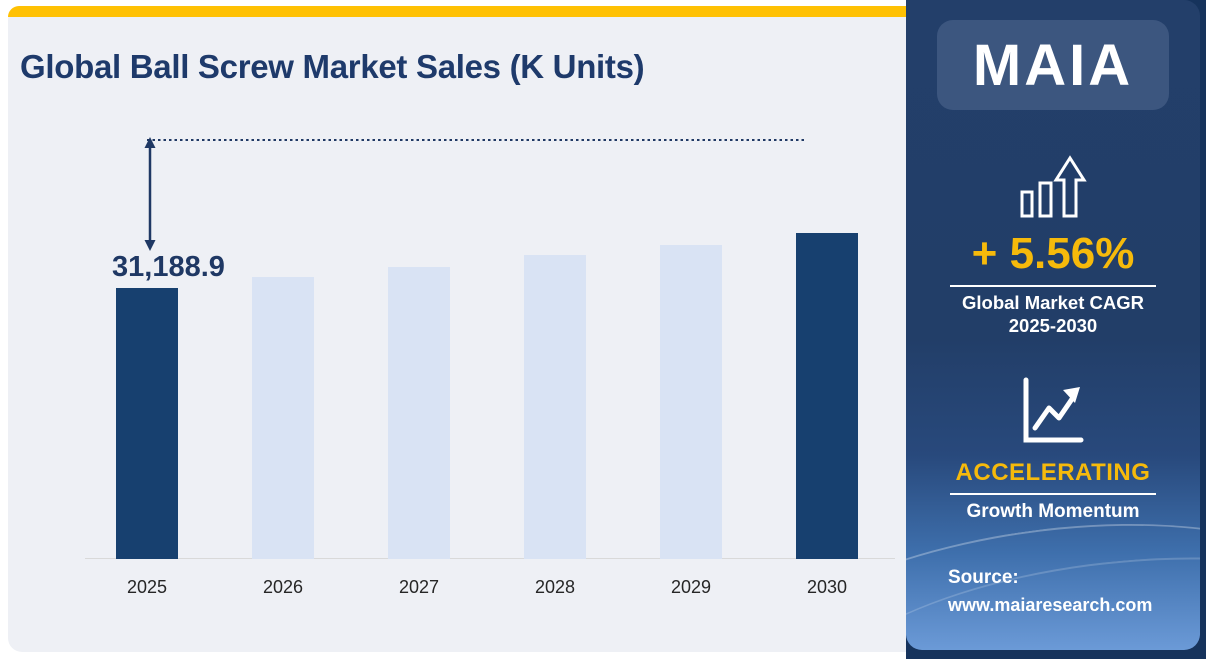 The image size is (1206, 659). I want to click on x-tick-label: 2028, so click(555, 587).